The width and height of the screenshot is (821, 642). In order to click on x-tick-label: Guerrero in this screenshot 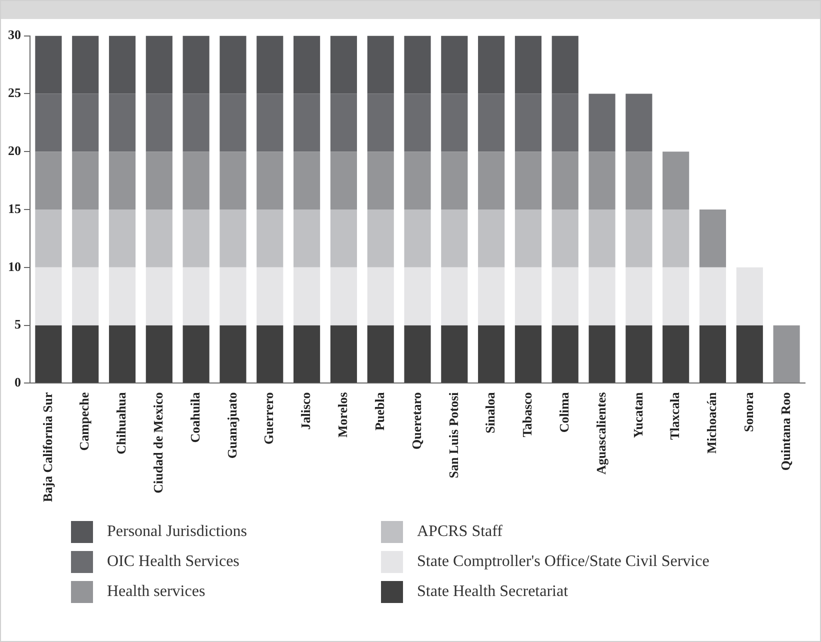, I will do `click(268, 418)`.